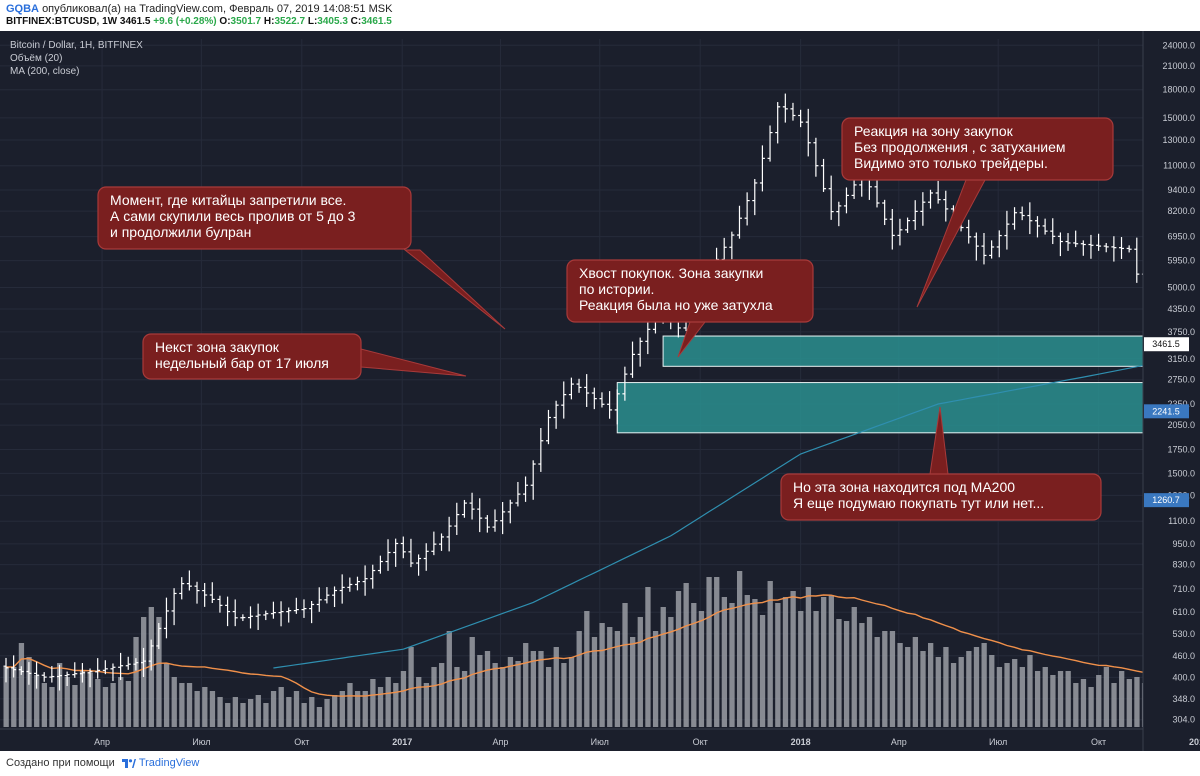 This screenshot has width=1200, height=776. What do you see at coordinates (36, 58) in the screenshot?
I see `legend-volume: Объём (20)` at bounding box center [36, 58].